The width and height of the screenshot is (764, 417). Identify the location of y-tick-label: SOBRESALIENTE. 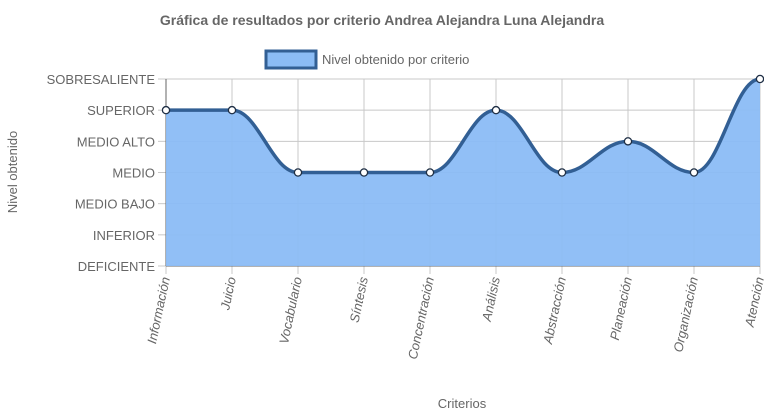
(101, 79).